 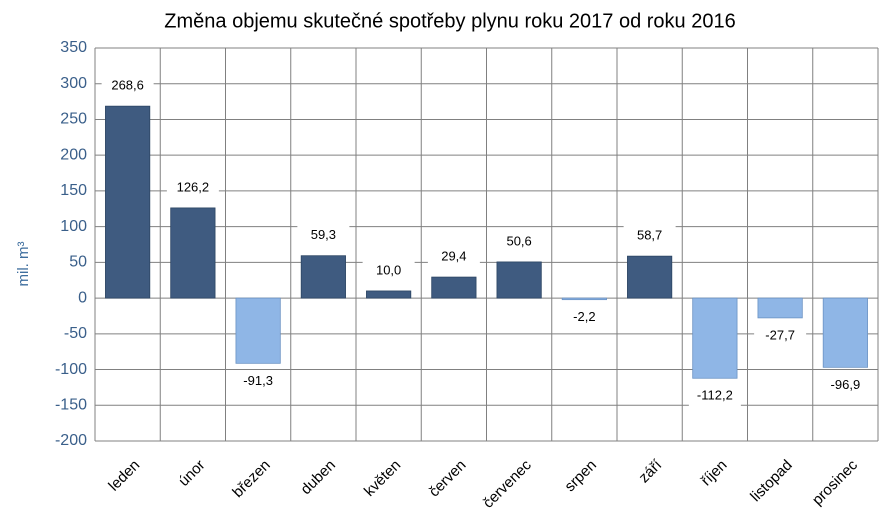 What do you see at coordinates (714, 473) in the screenshot?
I see `x-tick-label: říjen` at bounding box center [714, 473].